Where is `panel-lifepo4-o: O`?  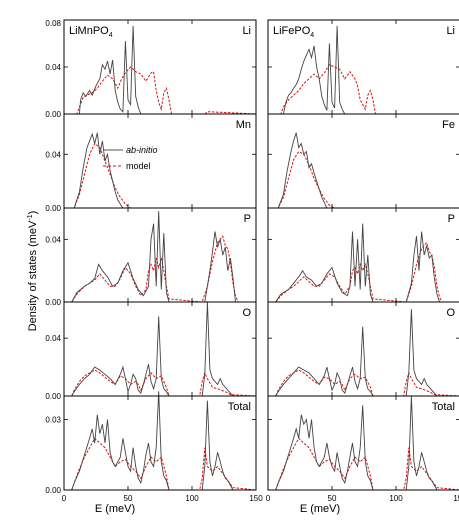
panel-lifepo4-o: O is located at coordinates (363, 349).